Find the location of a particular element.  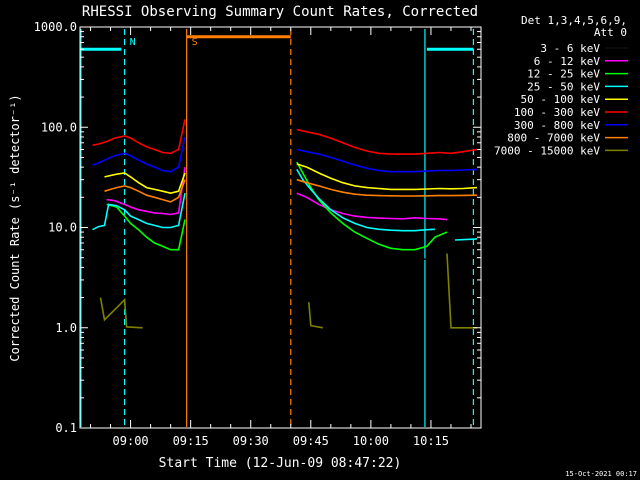

footer-timestamp: 15-Oct-2021 00:17 is located at coordinates (601, 474).